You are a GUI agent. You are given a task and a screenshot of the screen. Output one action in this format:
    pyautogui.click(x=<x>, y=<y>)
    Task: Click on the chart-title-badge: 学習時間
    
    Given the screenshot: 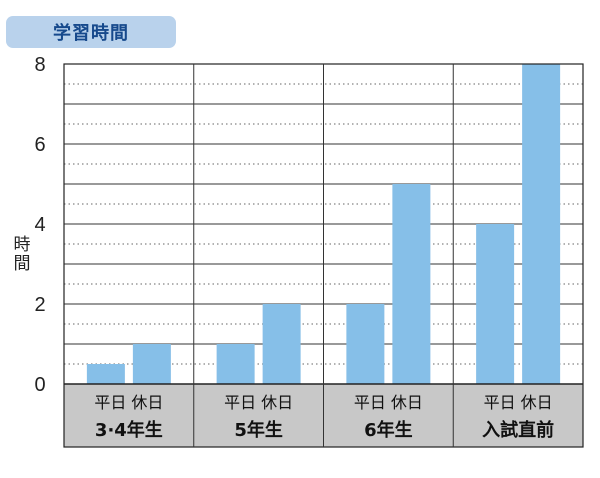 What is the action you would take?
    pyautogui.click(x=91, y=32)
    